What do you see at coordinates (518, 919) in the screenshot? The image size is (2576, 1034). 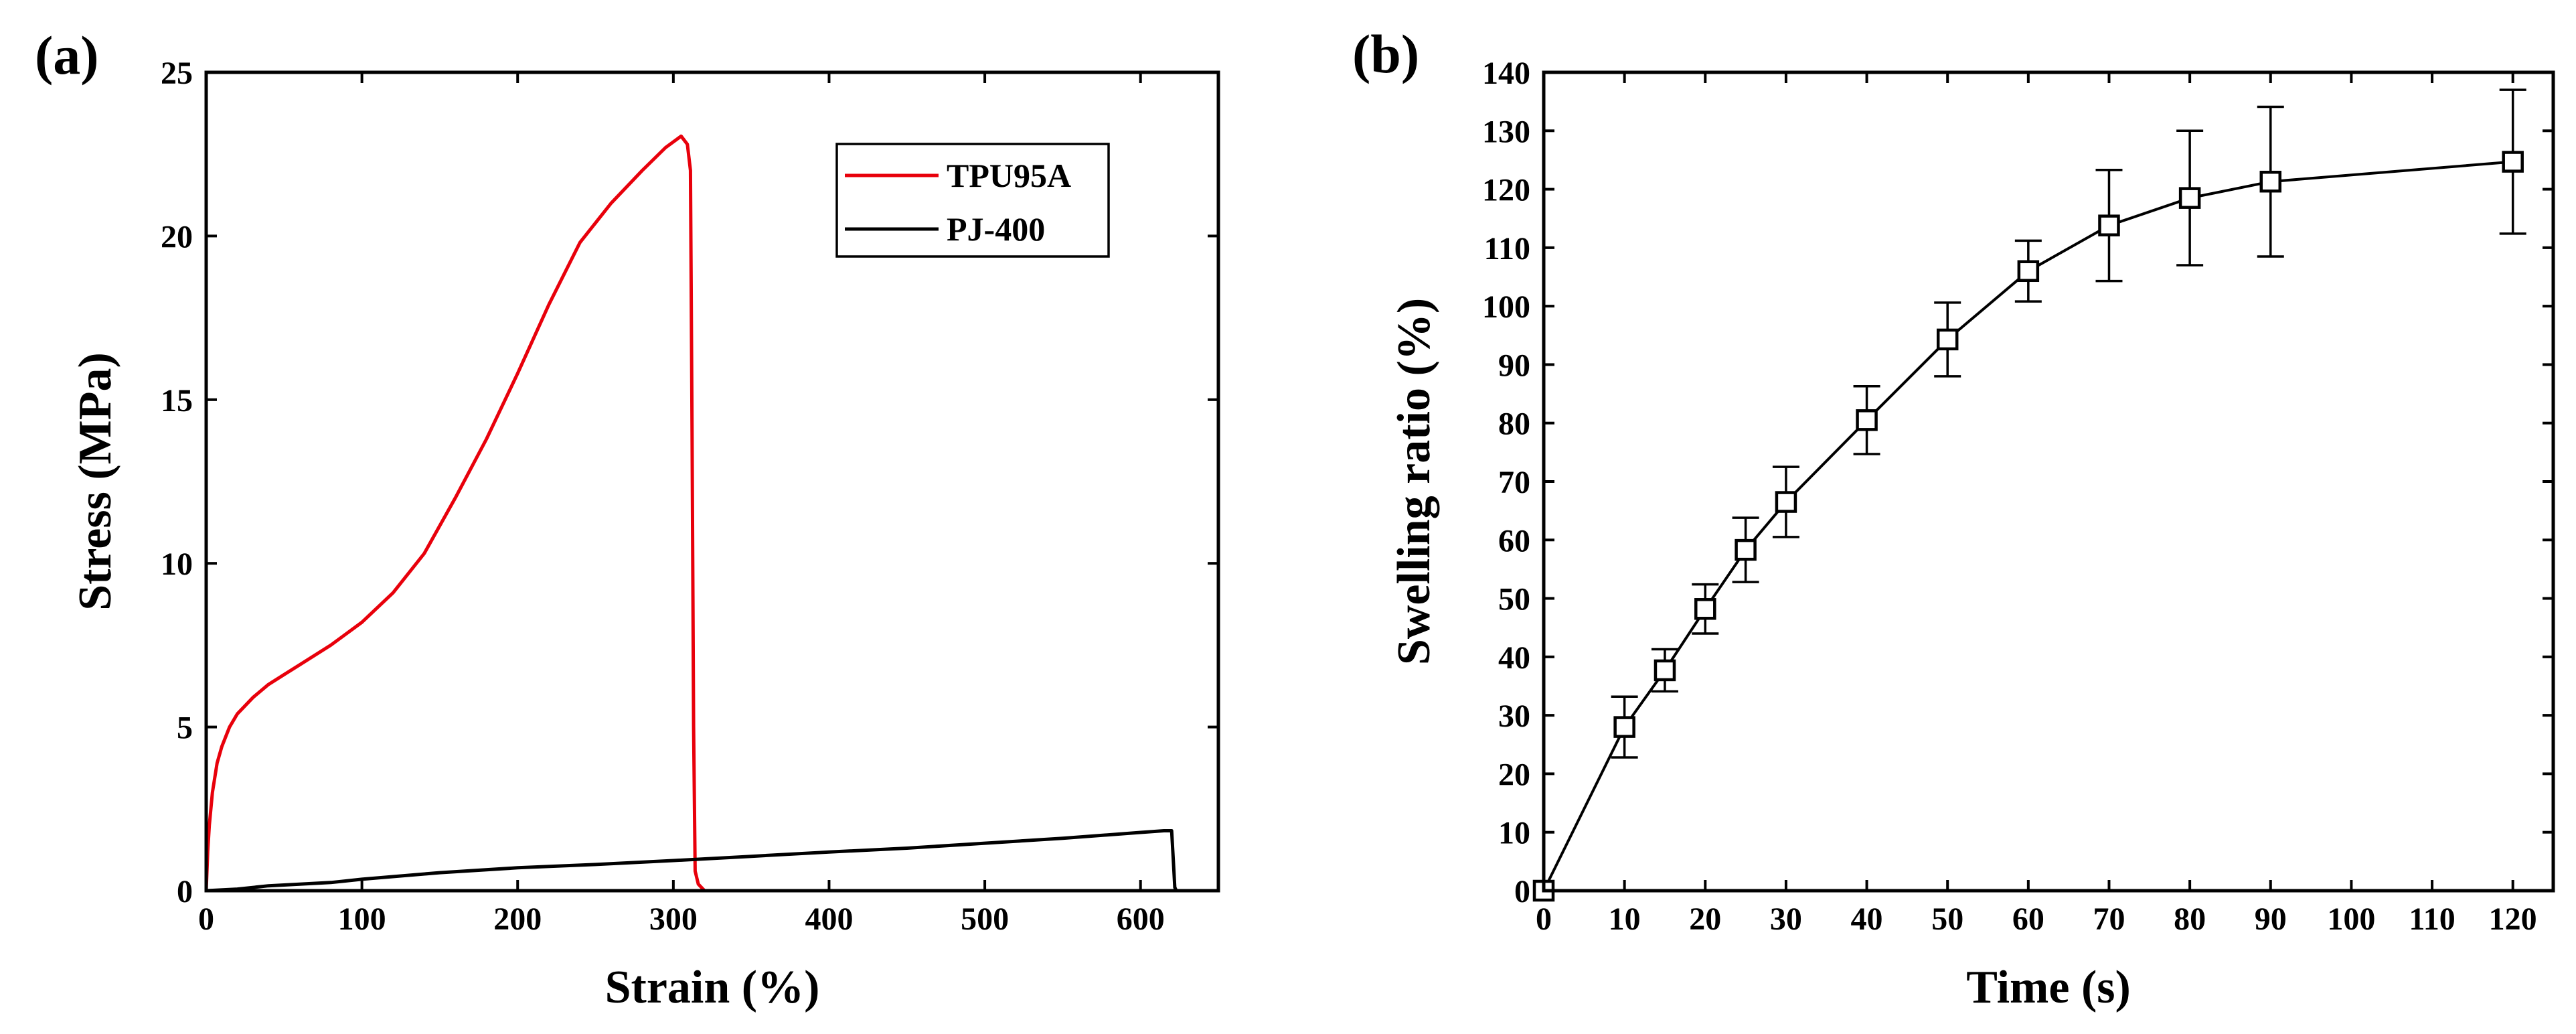 I see `chart-a-x-tick-label: 200` at bounding box center [518, 919].